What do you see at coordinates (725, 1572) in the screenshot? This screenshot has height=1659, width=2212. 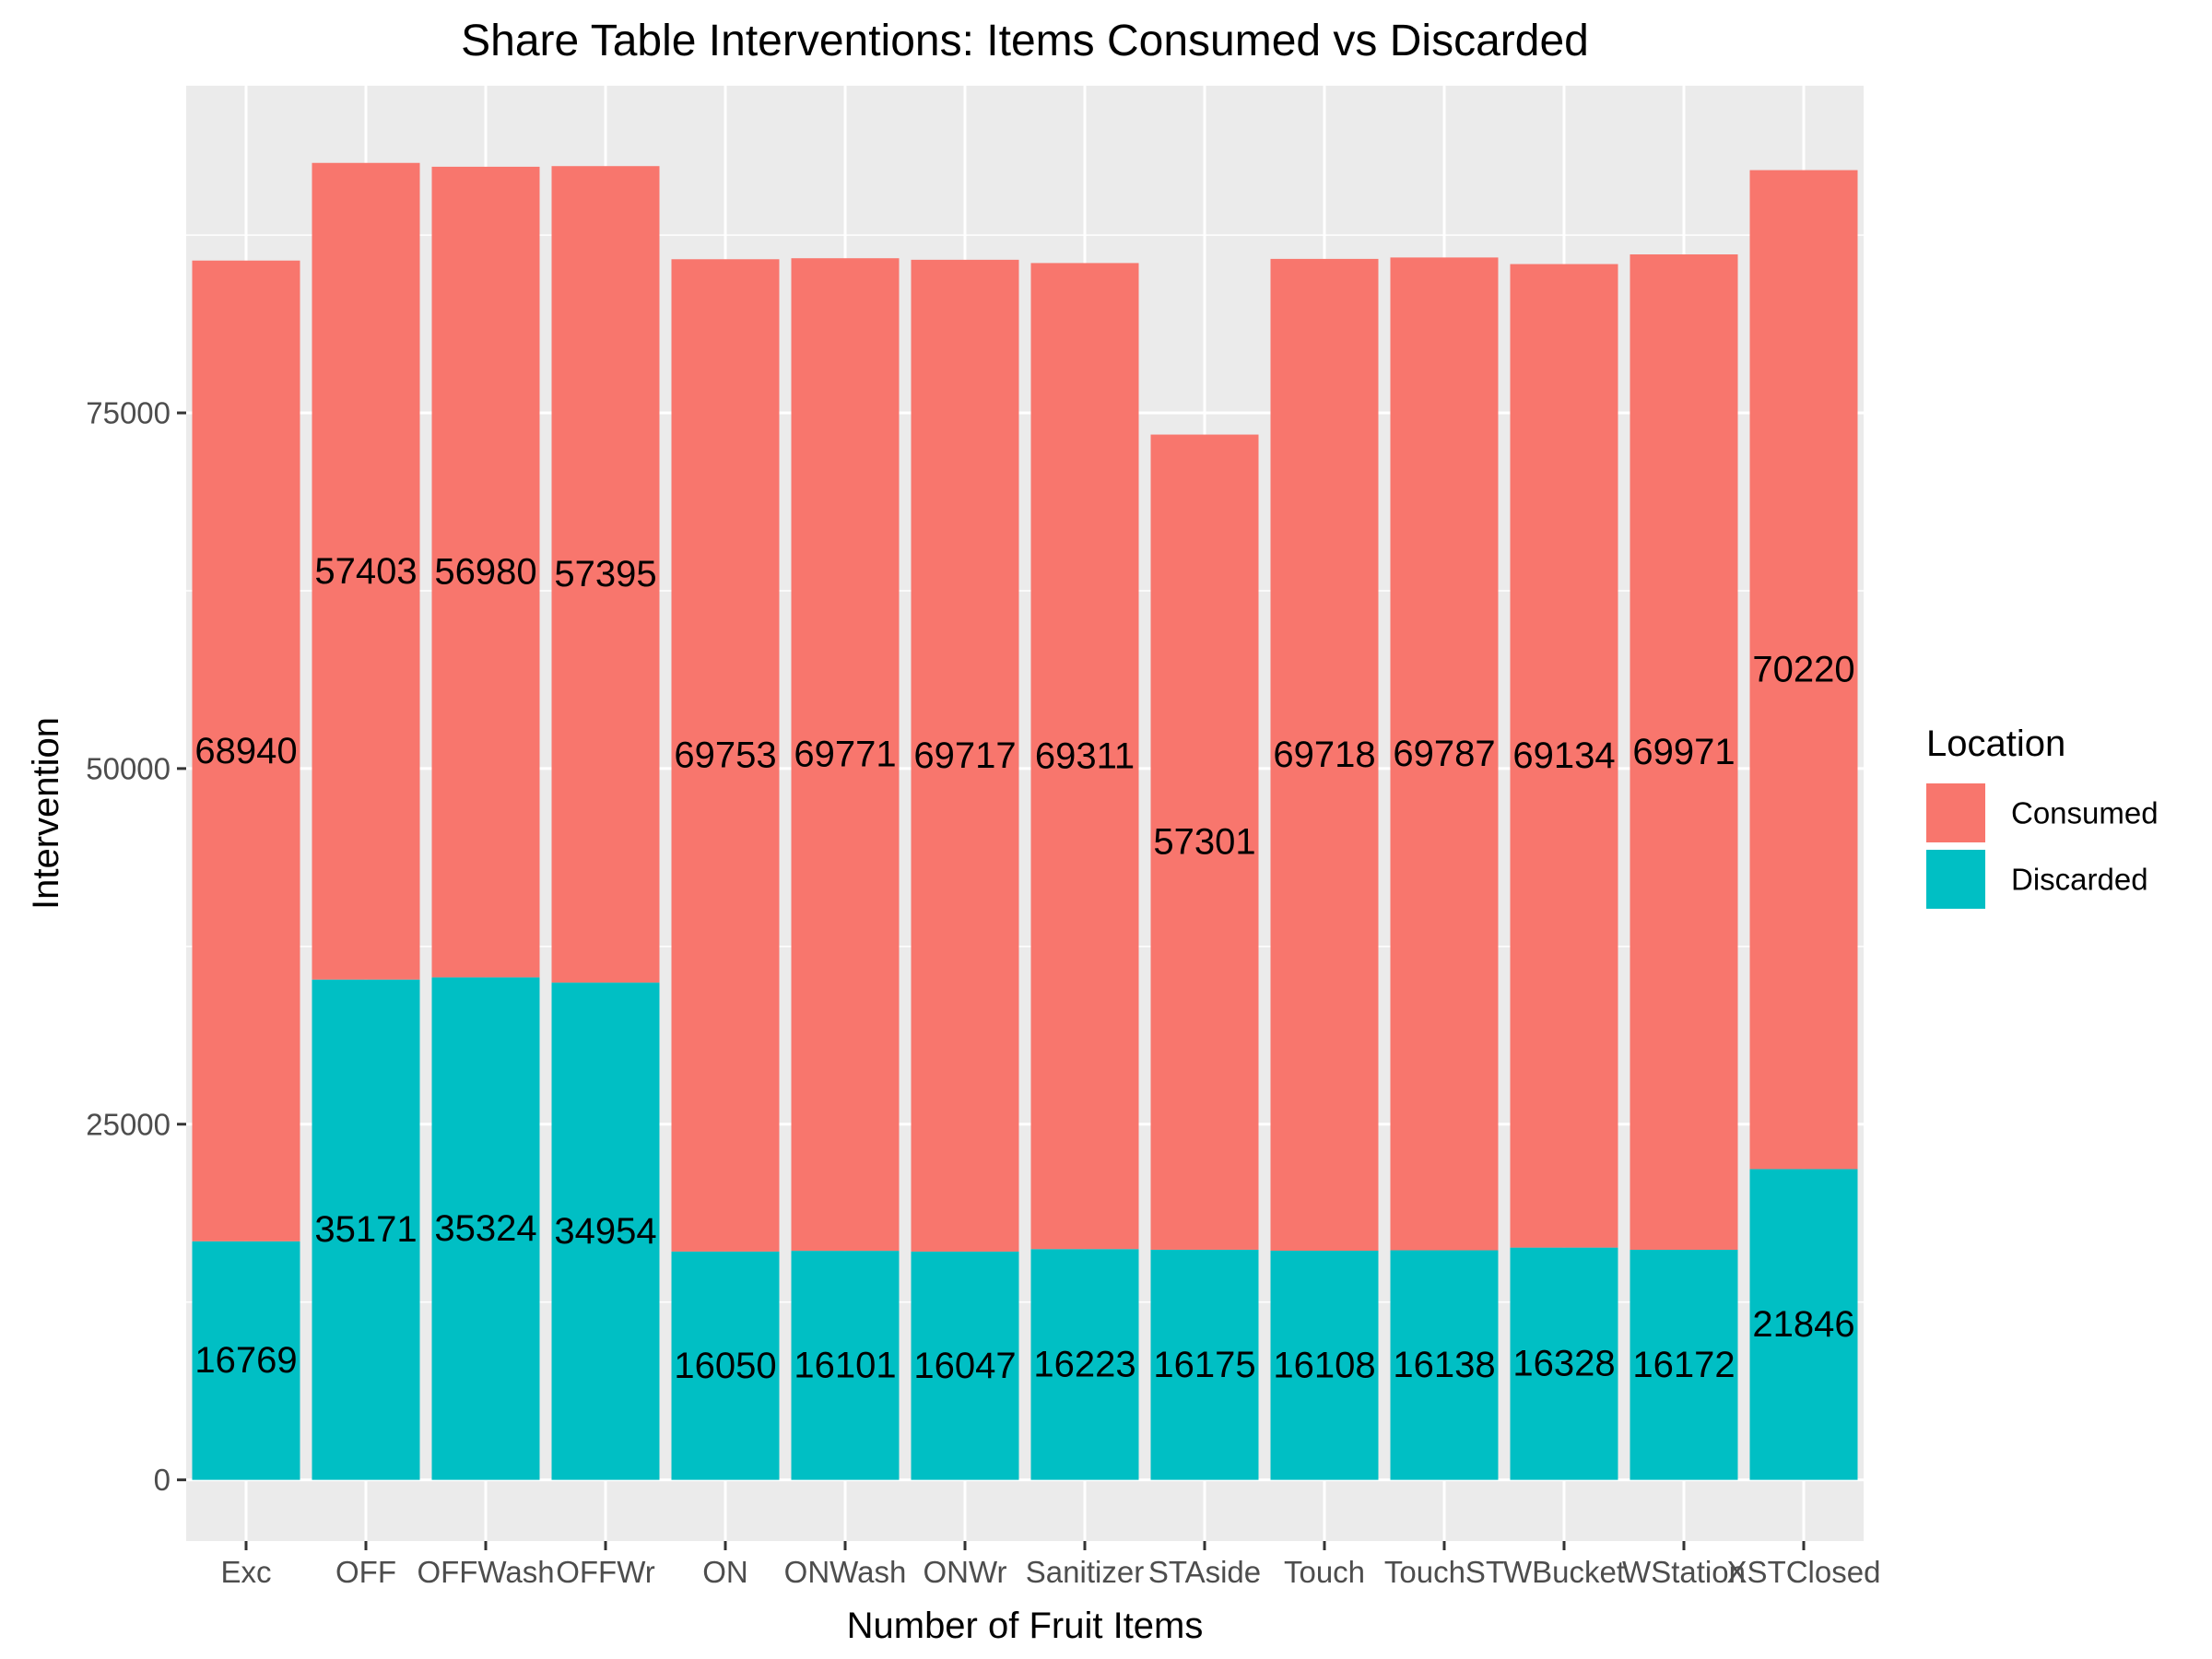 I see `x-tick-label: ON` at bounding box center [725, 1572].